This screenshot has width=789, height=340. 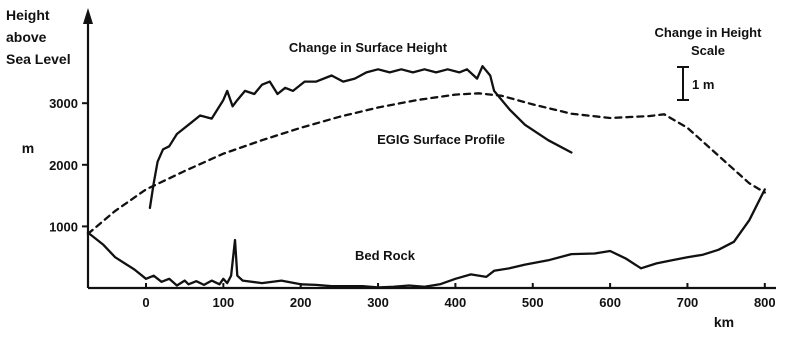 What do you see at coordinates (145, 302) in the screenshot?
I see `x-tick-label-0: 0` at bounding box center [145, 302].